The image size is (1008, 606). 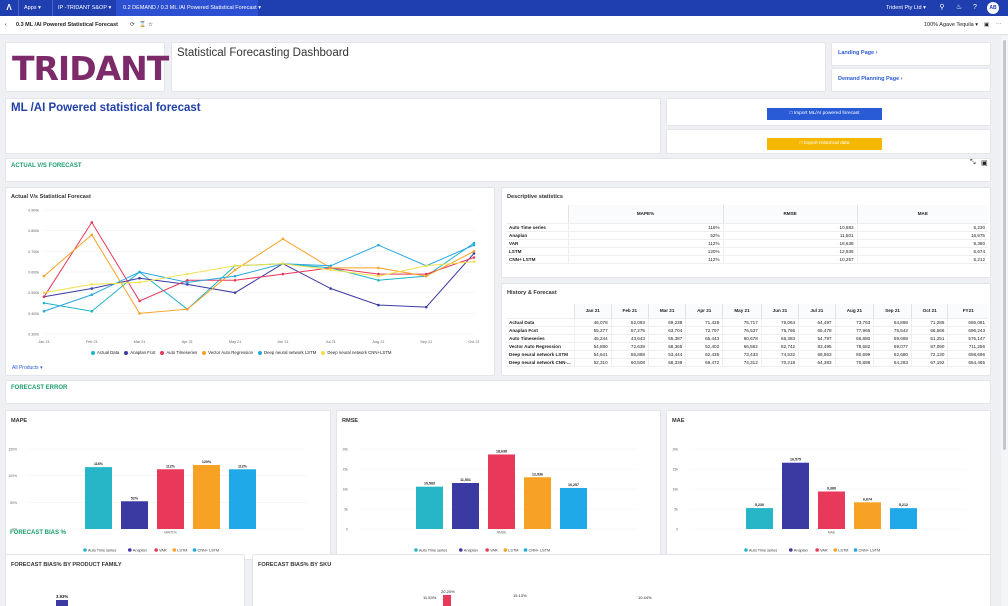 I want to click on table-cell: 54,880, so click(x=592, y=346).